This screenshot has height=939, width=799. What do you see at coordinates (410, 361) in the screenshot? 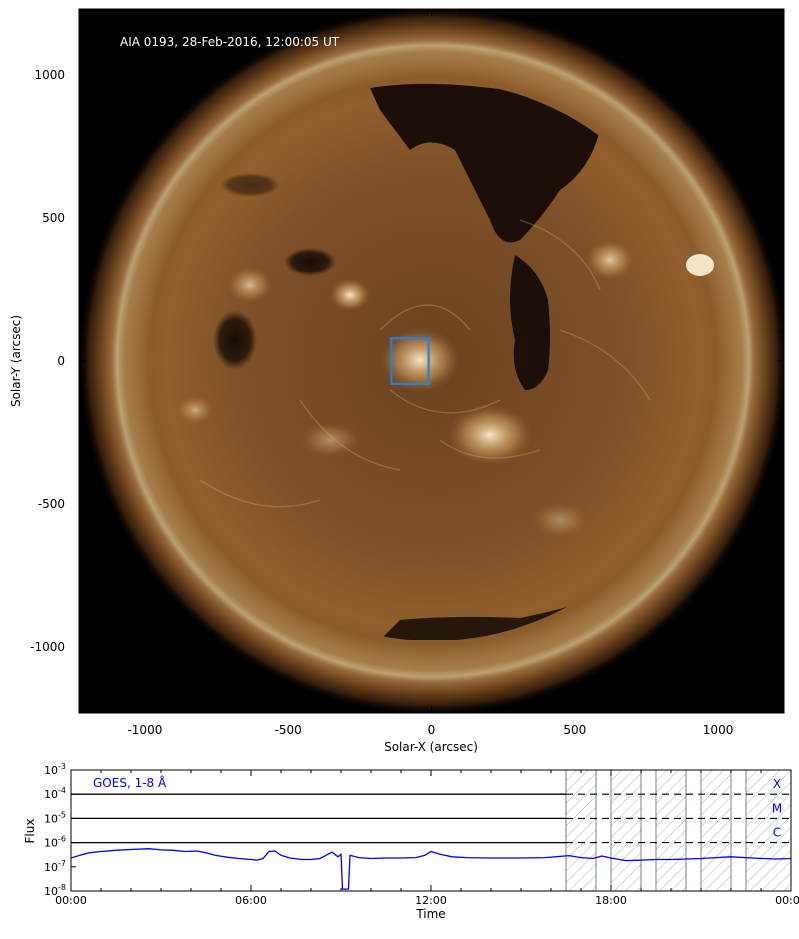
I see `region-of-interest-box` at bounding box center [410, 361].